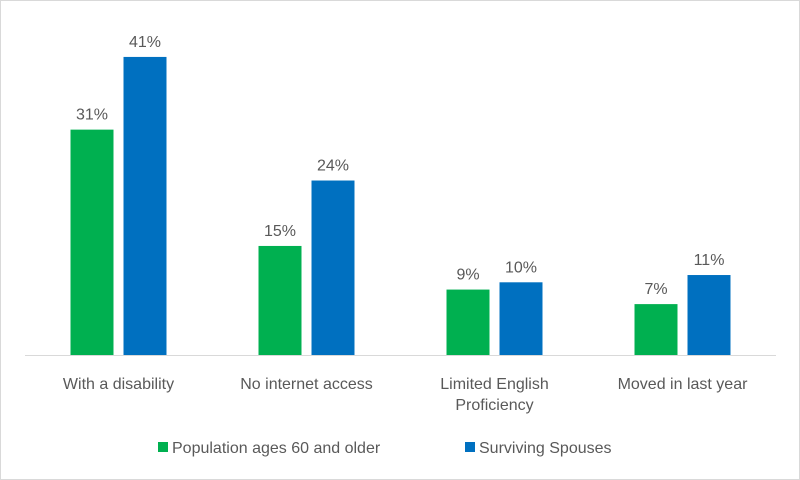  Describe the element at coordinates (92, 115) in the screenshot. I see `data-label: 31%` at that location.